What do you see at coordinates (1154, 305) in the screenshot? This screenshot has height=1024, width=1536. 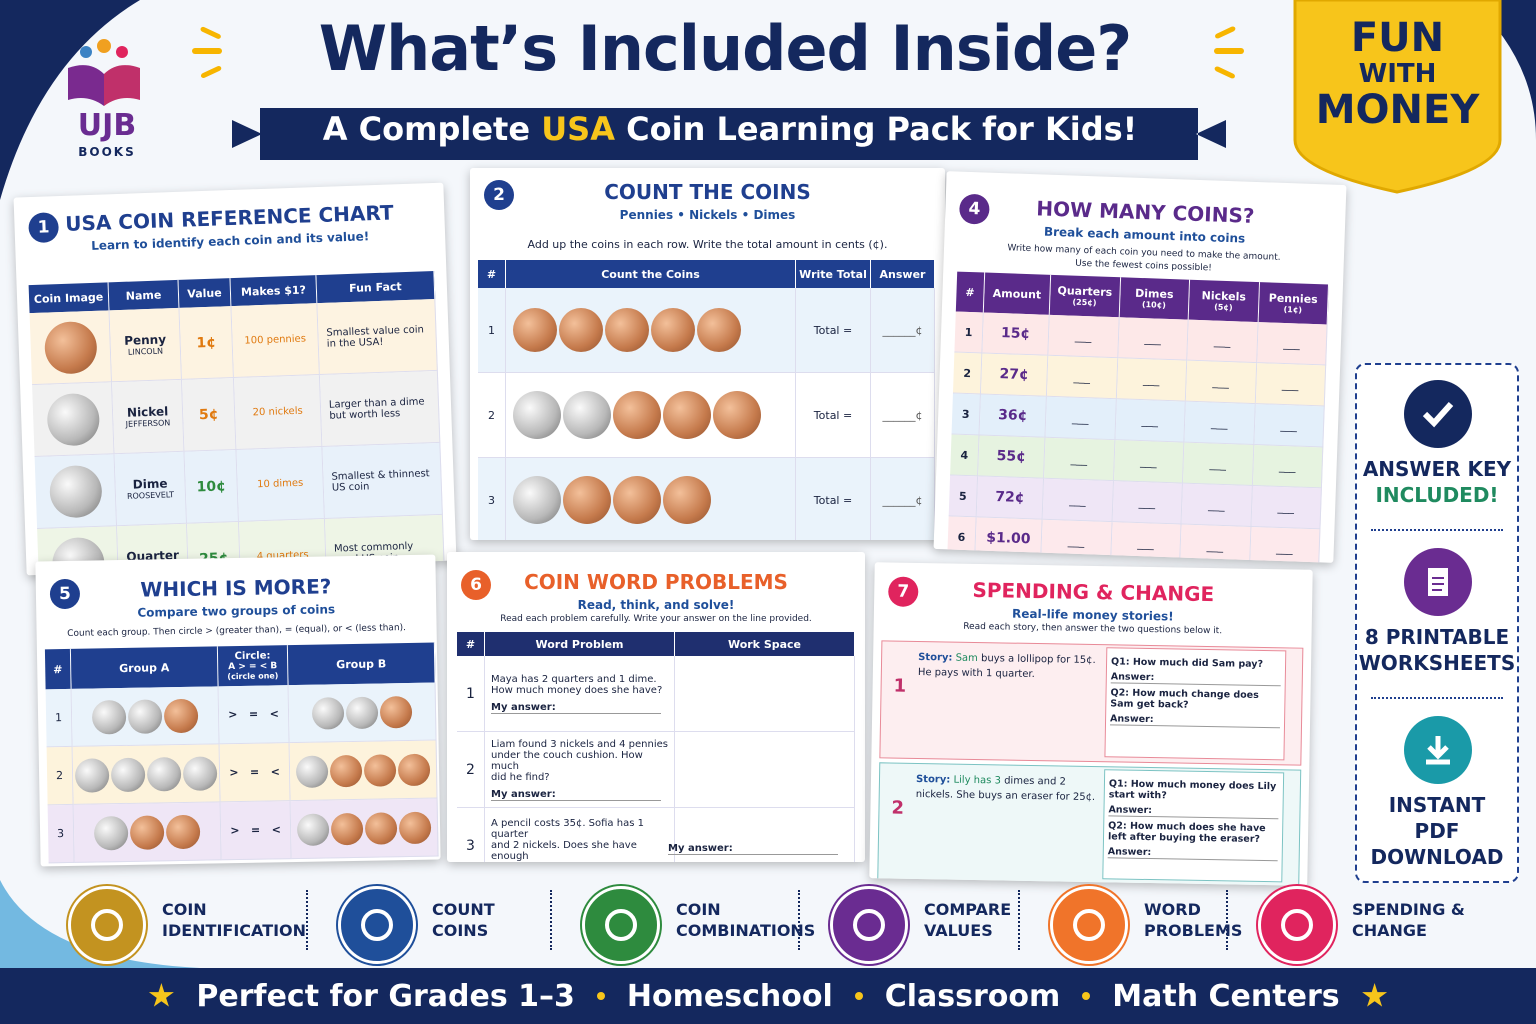 I see `header-sub: (10¢)` at bounding box center [1154, 305].